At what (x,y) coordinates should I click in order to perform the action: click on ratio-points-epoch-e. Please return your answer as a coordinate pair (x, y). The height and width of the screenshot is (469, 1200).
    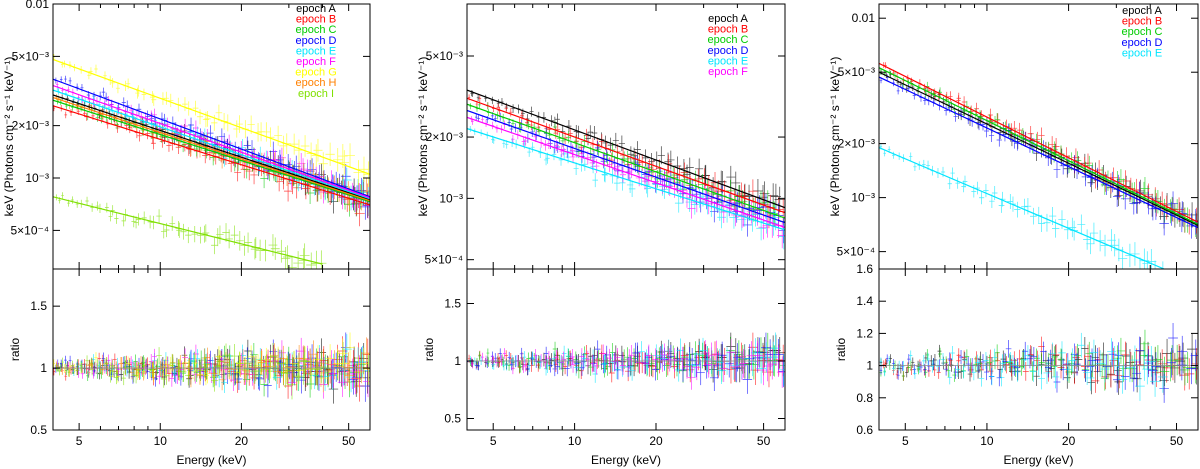
    Looking at the image, I should click on (1024, 366).